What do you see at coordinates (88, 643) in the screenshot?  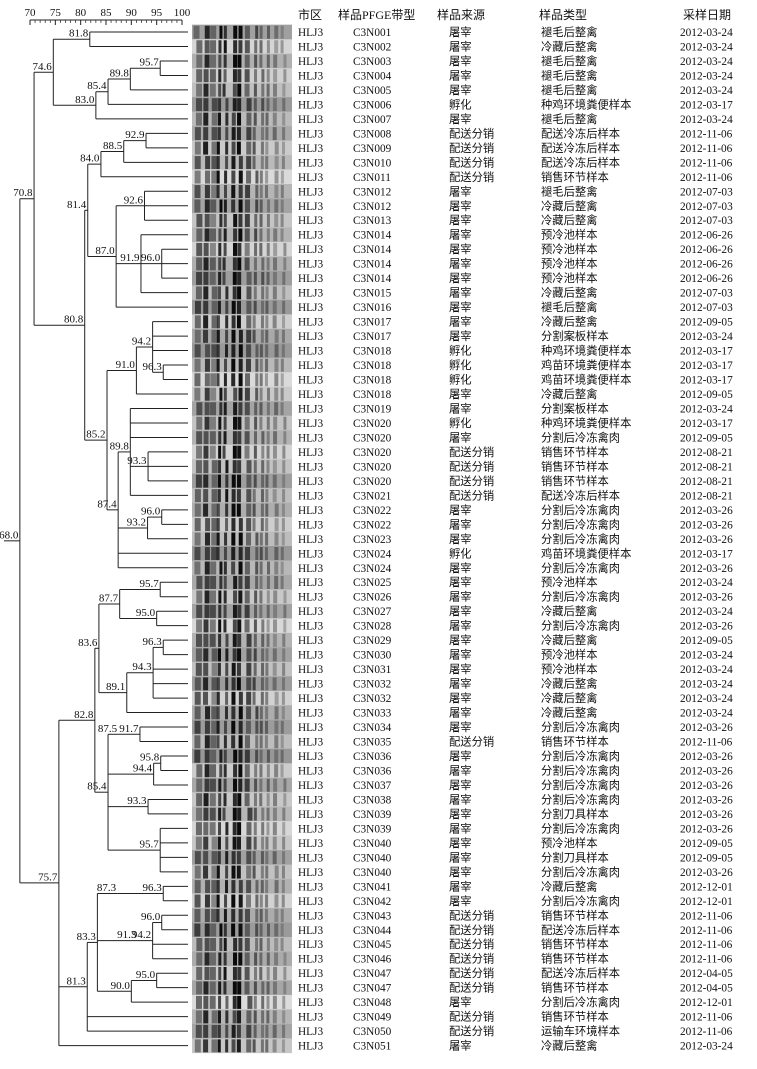 I see `node-similarity-label: 83.6` at bounding box center [88, 643].